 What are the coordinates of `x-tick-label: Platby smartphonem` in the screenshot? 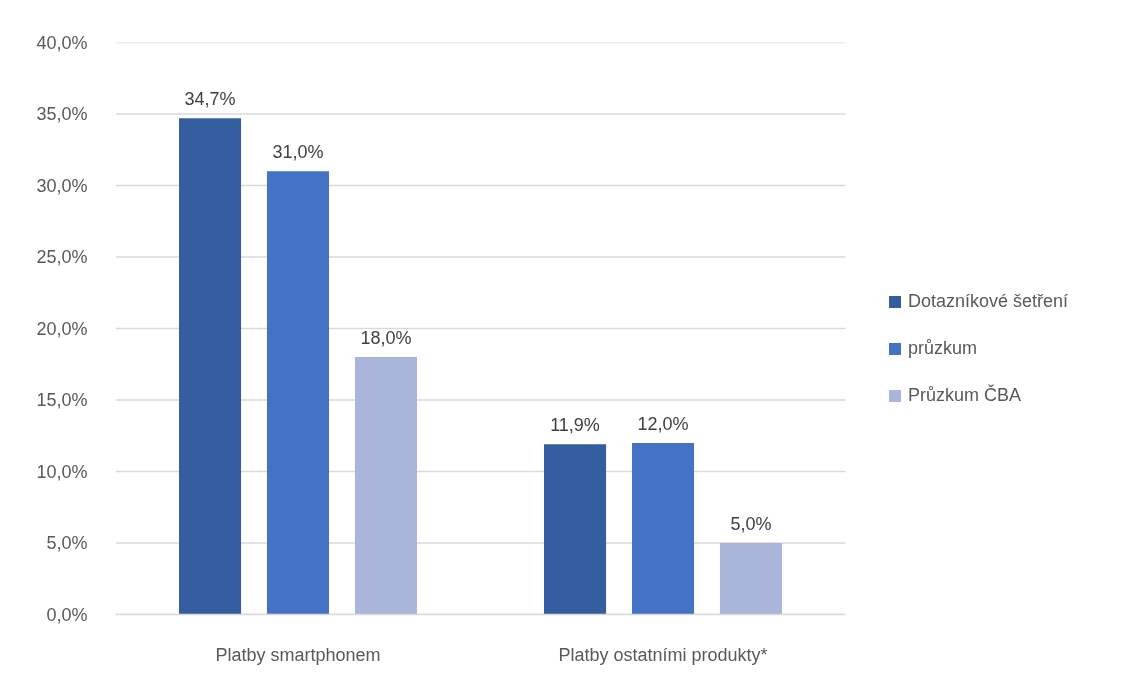 It's located at (298, 654).